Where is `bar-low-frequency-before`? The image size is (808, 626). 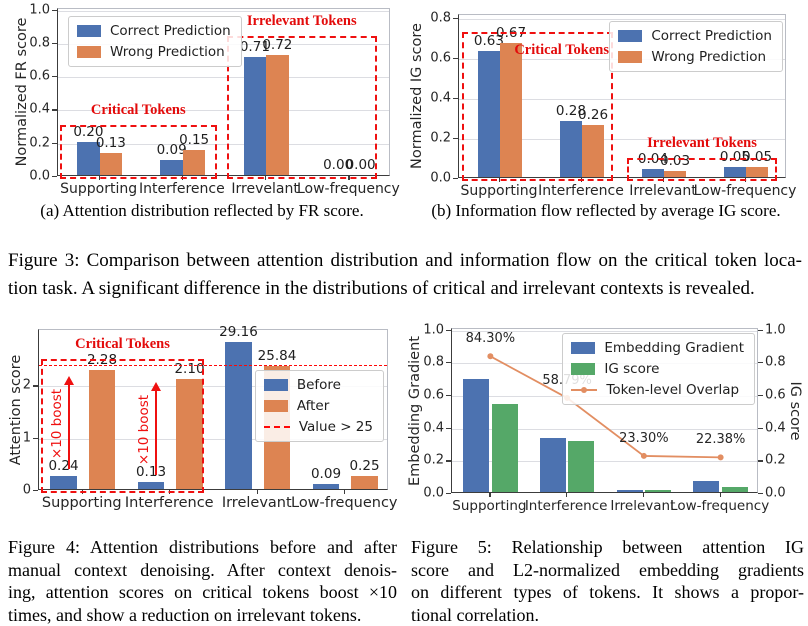 bar-low-frequency-before is located at coordinates (326, 486).